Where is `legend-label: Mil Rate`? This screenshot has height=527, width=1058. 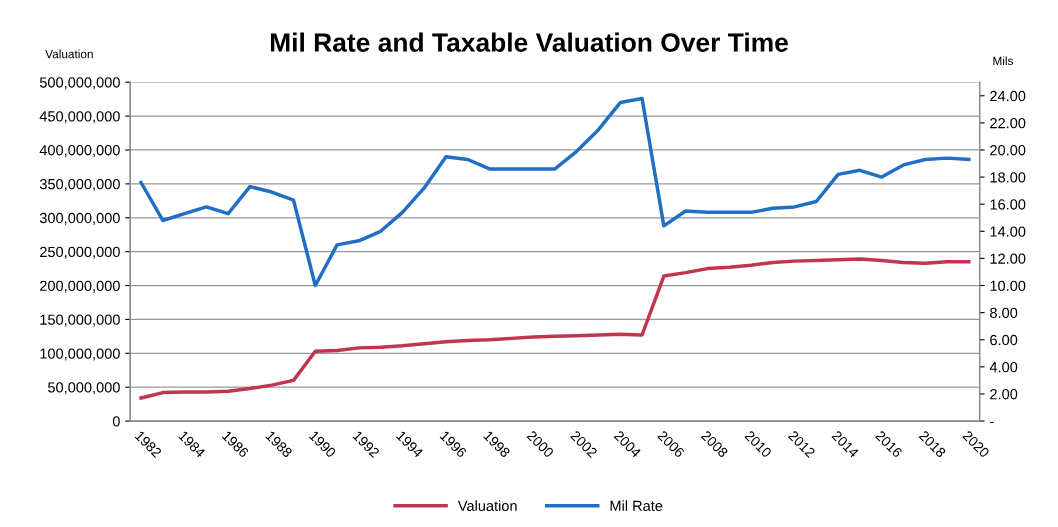 legend-label: Mil Rate is located at coordinates (636, 505).